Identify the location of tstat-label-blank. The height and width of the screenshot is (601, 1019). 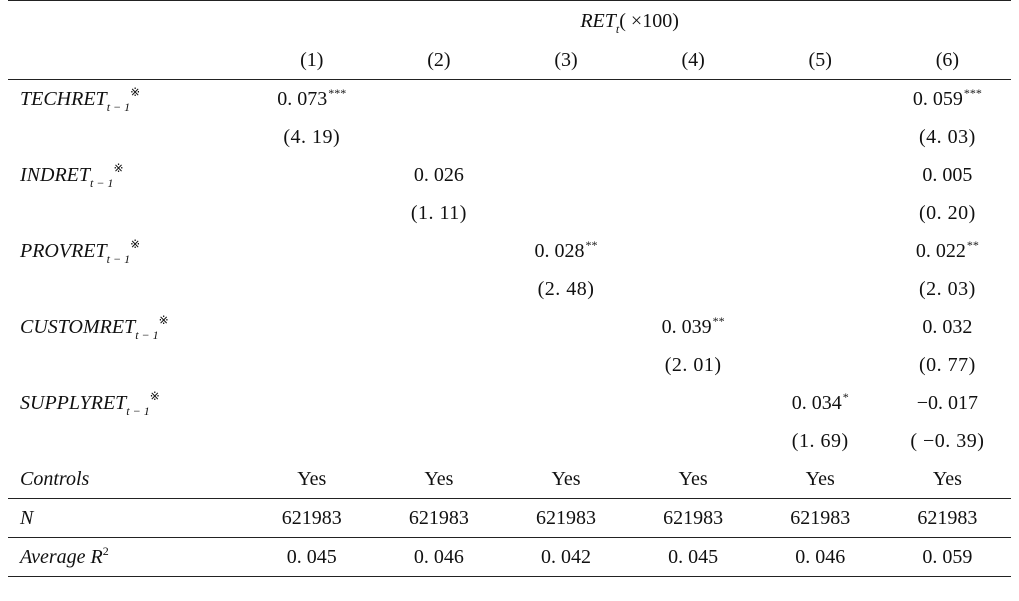
(128, 441).